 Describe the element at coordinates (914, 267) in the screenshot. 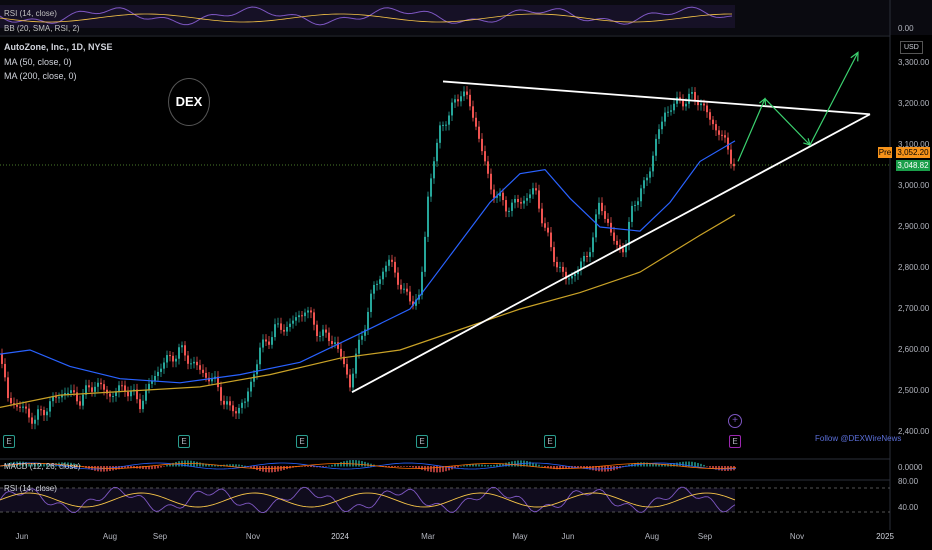

I see `y-tick-label: 2,800.00` at that location.